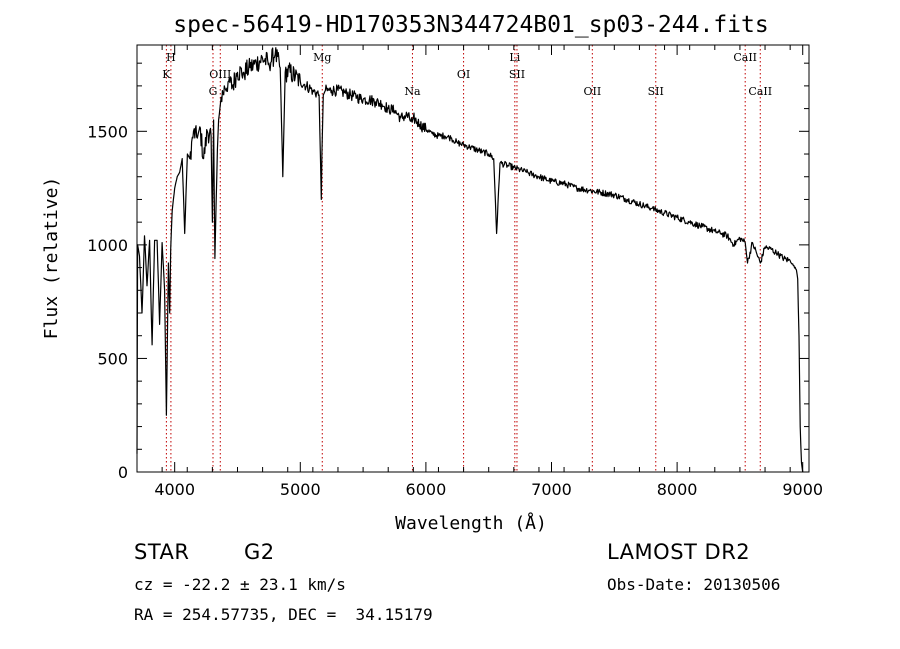 This screenshot has width=900, height=649. I want to click on spectral-line-label: G, so click(213, 91).